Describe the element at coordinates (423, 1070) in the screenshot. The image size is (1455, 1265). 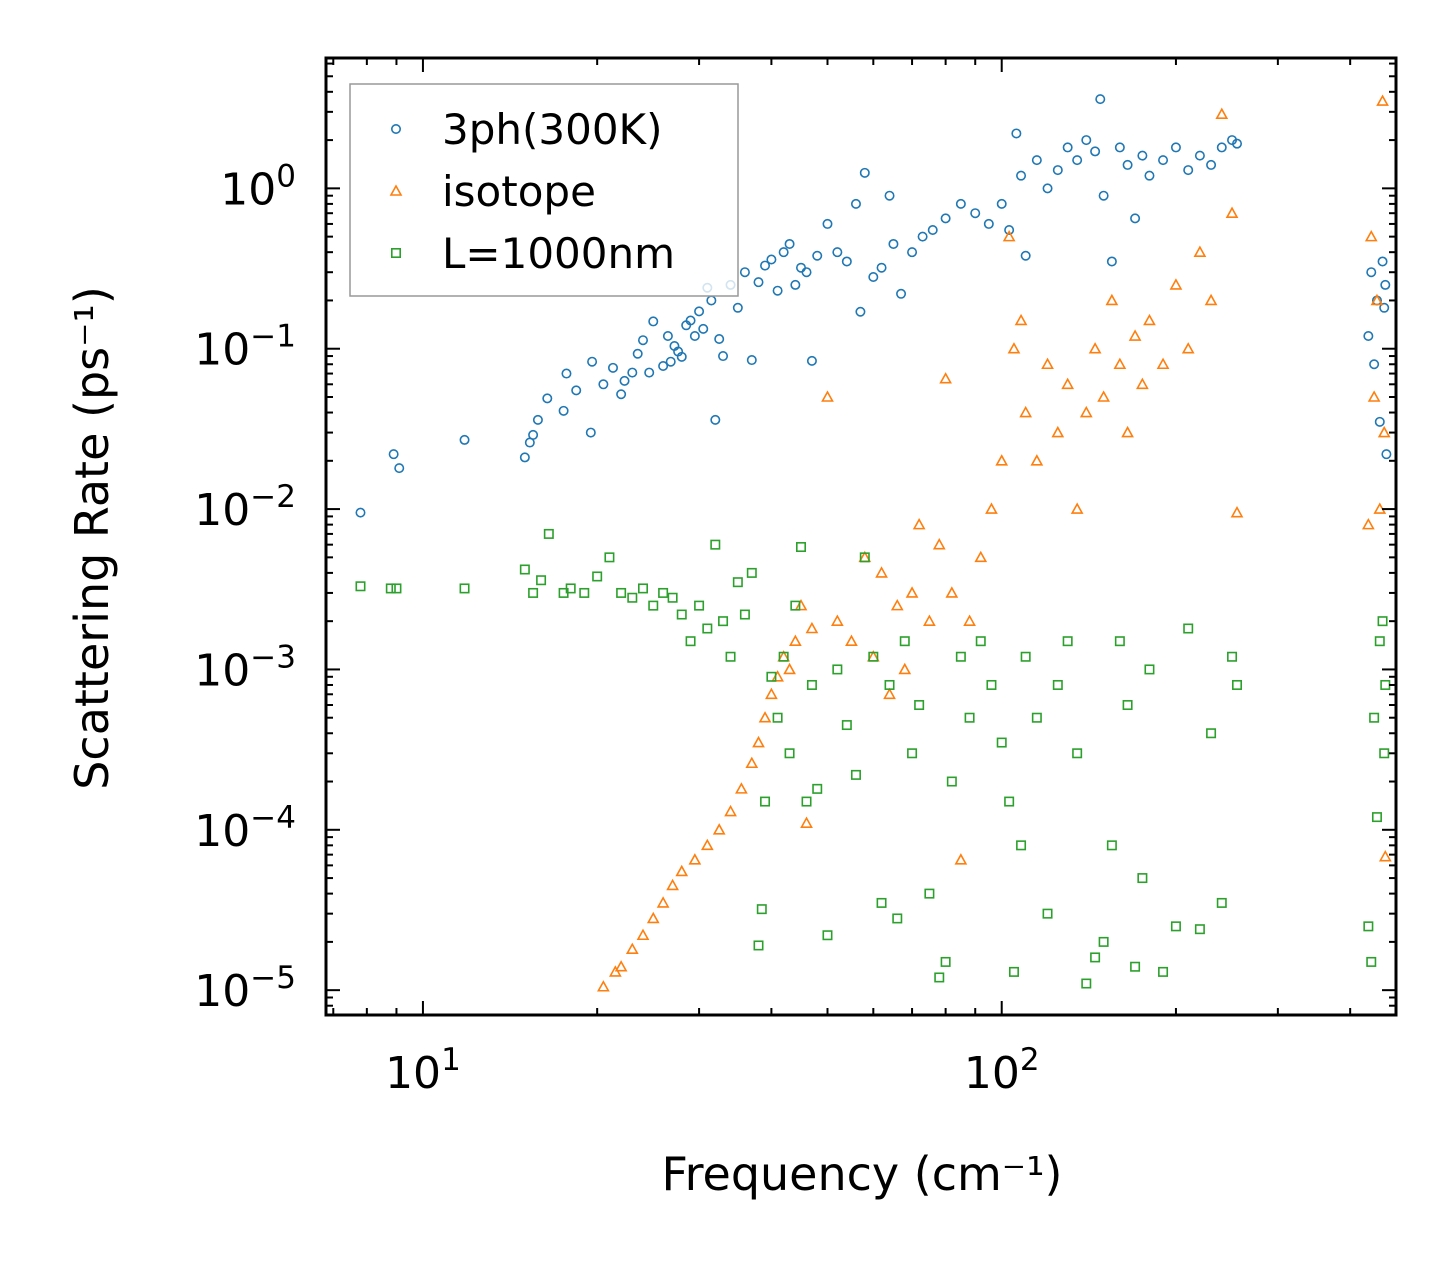
I see `x-tick-label: 101` at that location.